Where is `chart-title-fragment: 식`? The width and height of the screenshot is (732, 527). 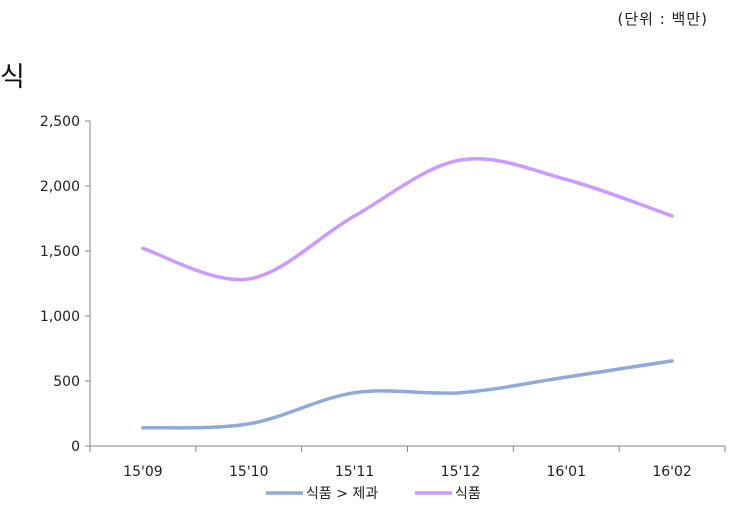 chart-title-fragment: 식 is located at coordinates (12, 77).